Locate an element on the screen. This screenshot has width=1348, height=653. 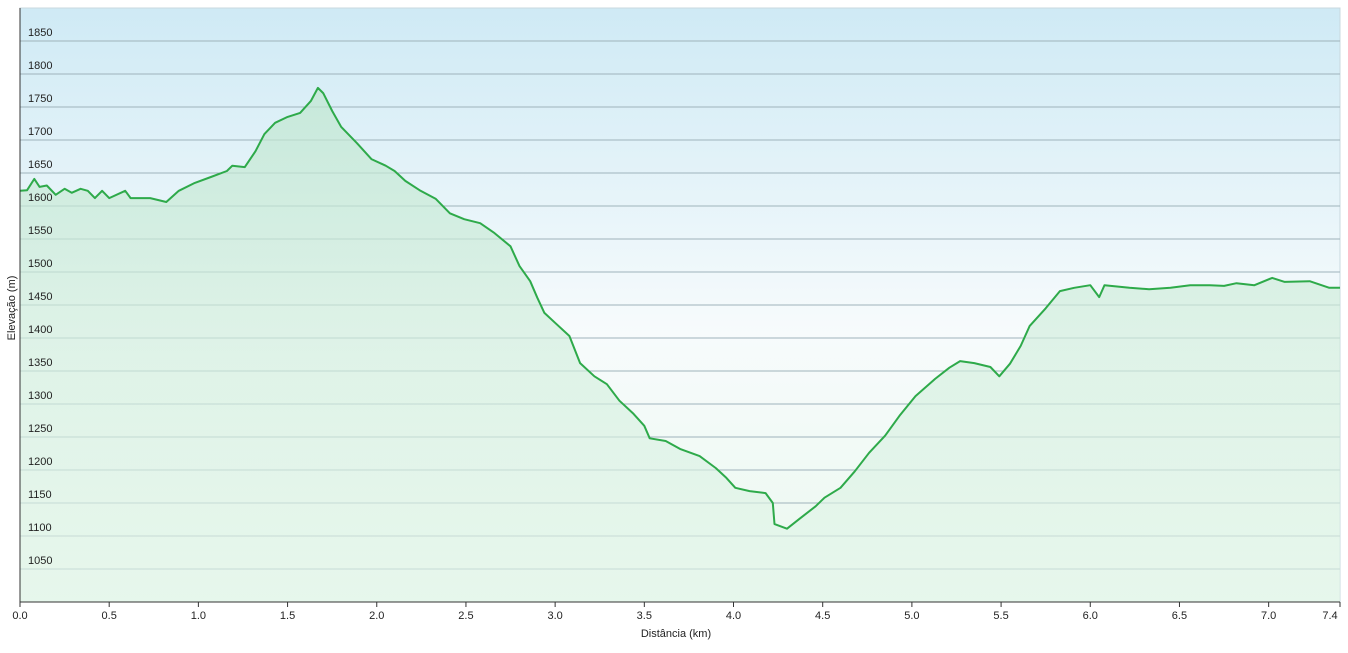
x-tick-label: 6.0 is located at coordinates (1090, 616).